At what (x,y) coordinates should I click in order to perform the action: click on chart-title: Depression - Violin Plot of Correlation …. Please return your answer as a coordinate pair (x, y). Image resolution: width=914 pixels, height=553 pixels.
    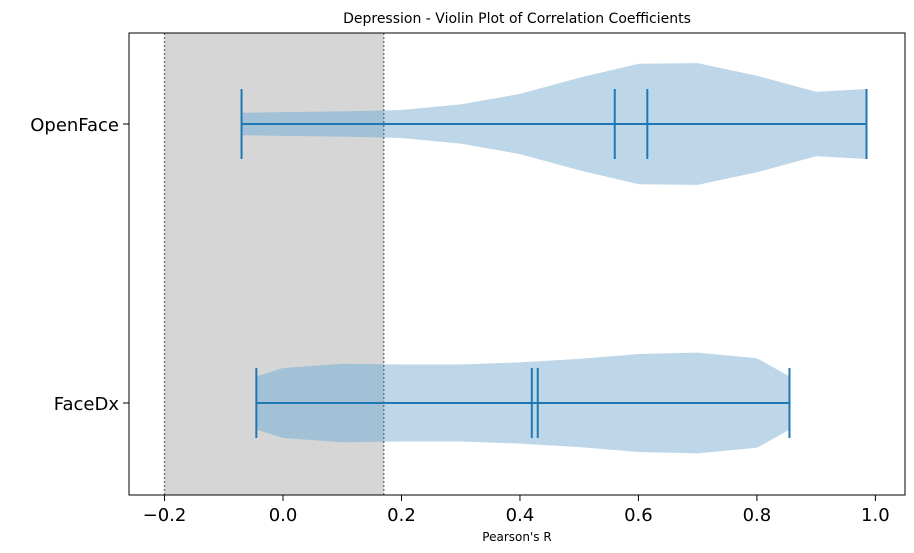
    Looking at the image, I should click on (517, 19).